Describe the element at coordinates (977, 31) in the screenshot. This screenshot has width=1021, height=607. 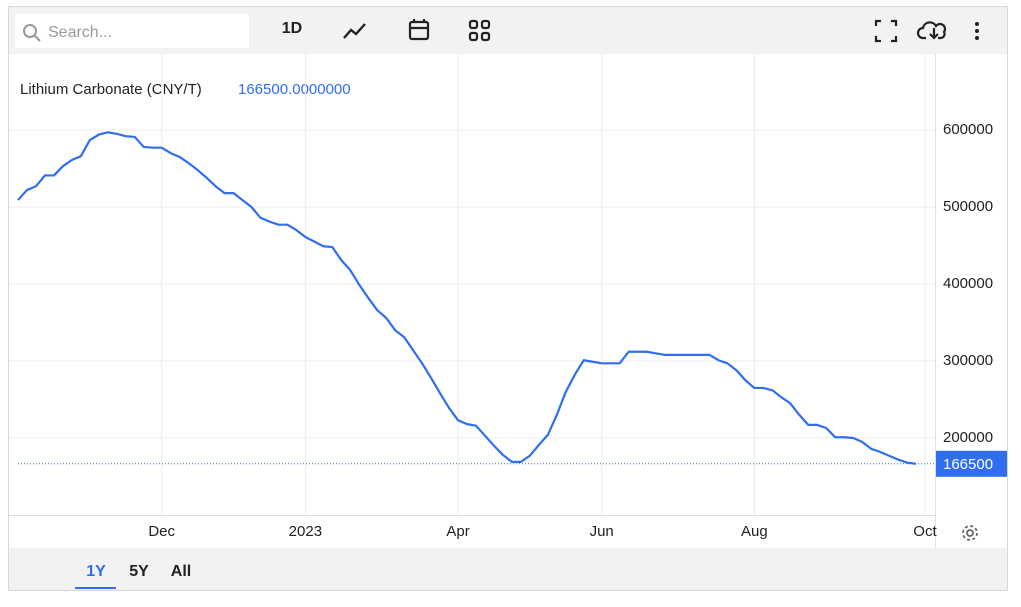
I see `menu-icon` at that location.